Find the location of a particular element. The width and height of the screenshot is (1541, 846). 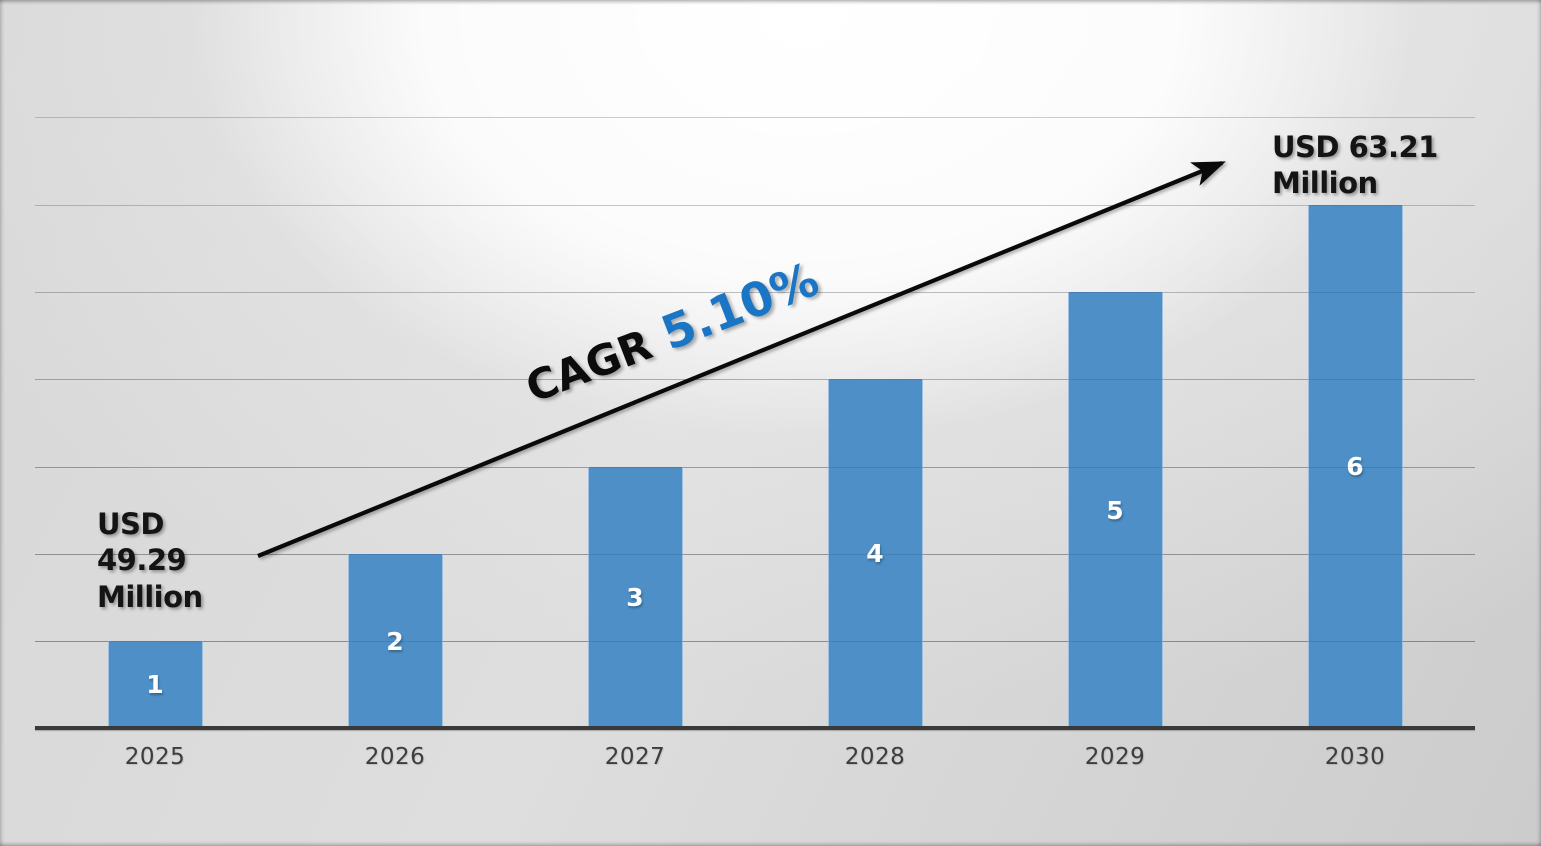

bar-value-label: 2 is located at coordinates (395, 641).